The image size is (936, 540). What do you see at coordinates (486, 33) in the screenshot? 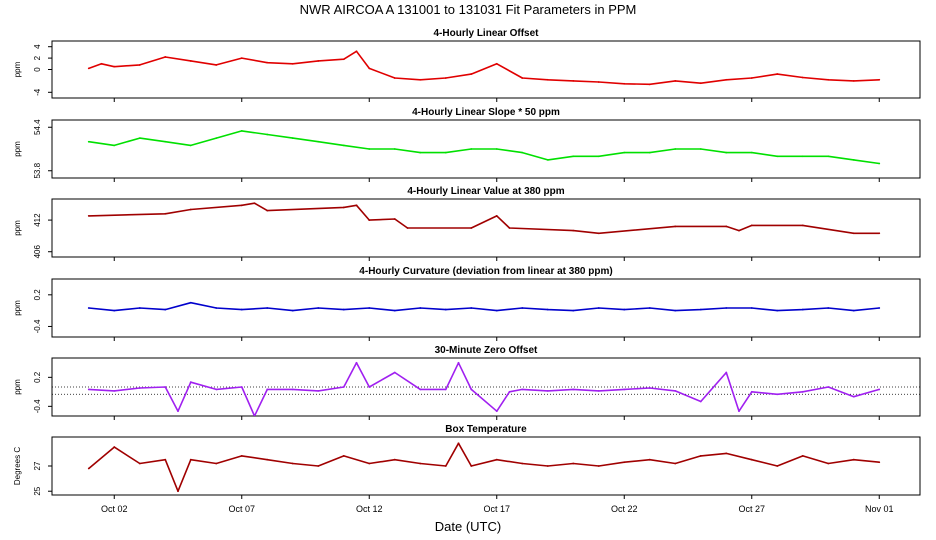
I see `panel-title: 4-Hourly Linear Offset` at bounding box center [486, 33].